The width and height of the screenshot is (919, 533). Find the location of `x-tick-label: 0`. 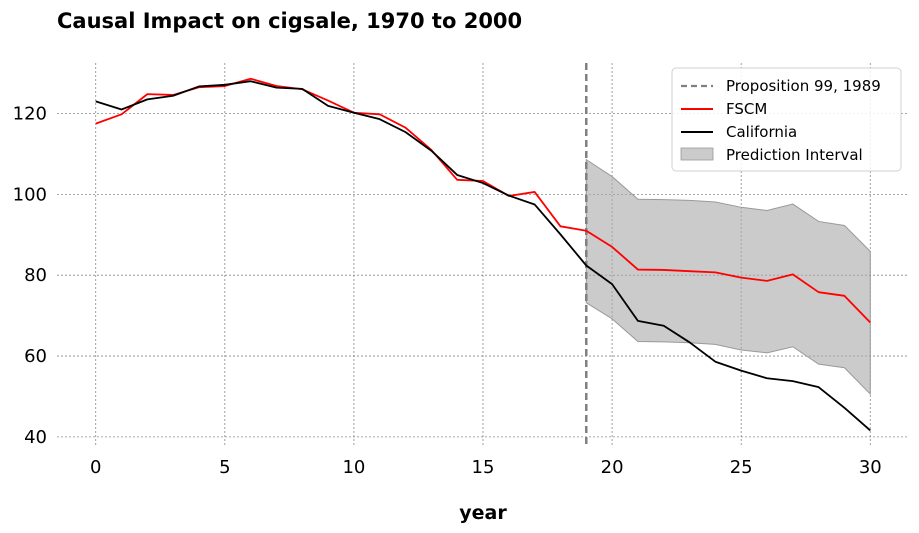

x-tick-label: 0 is located at coordinates (95, 467).